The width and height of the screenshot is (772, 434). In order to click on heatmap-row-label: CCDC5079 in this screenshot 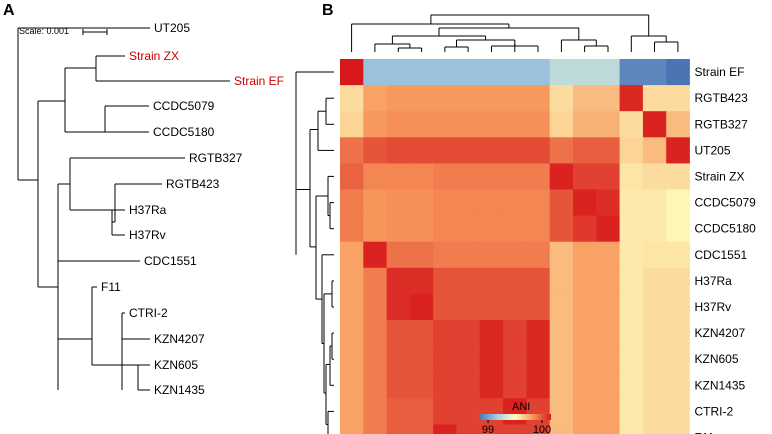, I will do `click(726, 203)`.